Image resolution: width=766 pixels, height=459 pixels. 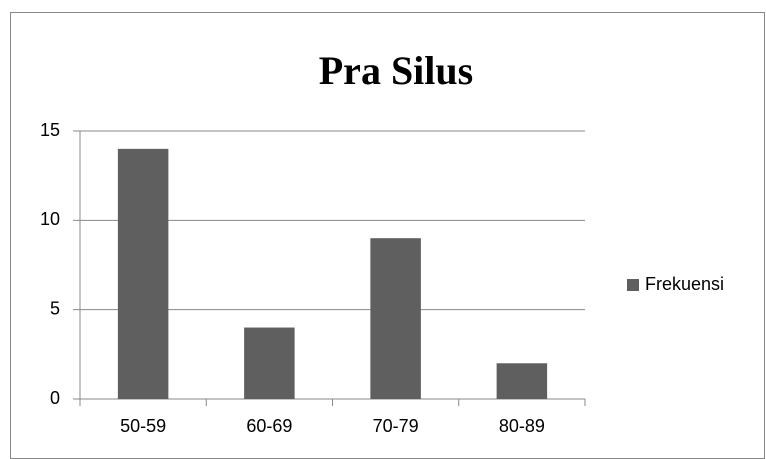 I want to click on x-tick-label: 80-89, so click(x=522, y=426).